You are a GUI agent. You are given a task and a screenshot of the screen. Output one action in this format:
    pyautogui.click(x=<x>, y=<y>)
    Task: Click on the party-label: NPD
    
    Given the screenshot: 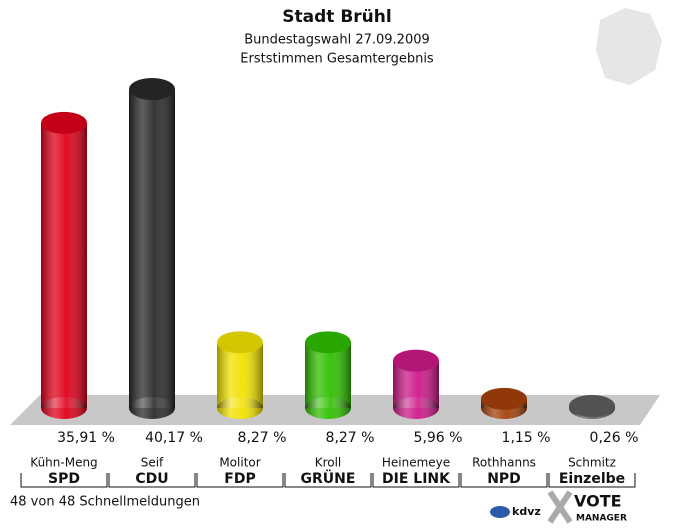 What is the action you would take?
    pyautogui.click(x=504, y=479)
    